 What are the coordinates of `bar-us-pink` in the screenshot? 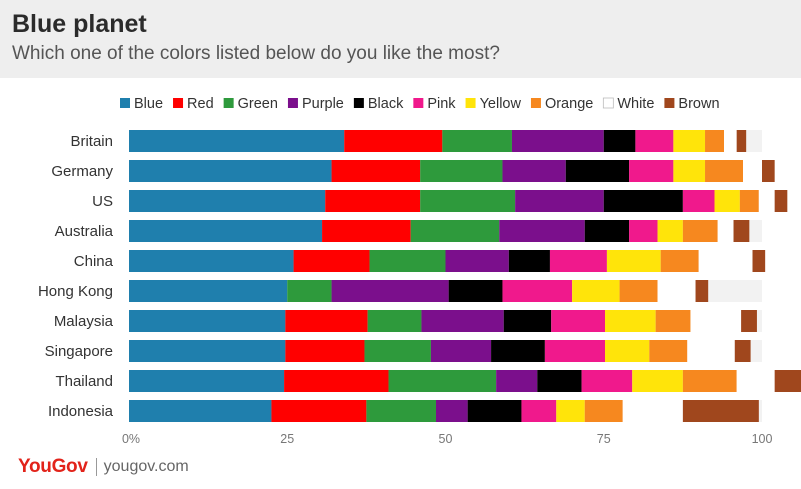 It's located at (698, 201).